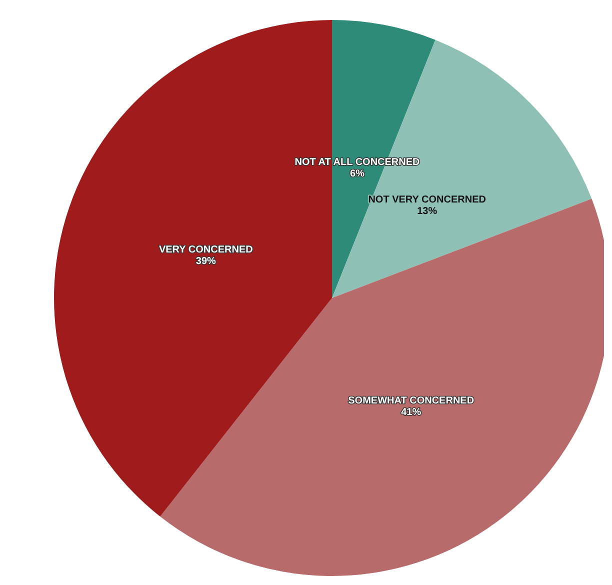 This screenshot has height=585, width=612. What do you see at coordinates (357, 174) in the screenshot?
I see `data-label: 6%` at bounding box center [357, 174].